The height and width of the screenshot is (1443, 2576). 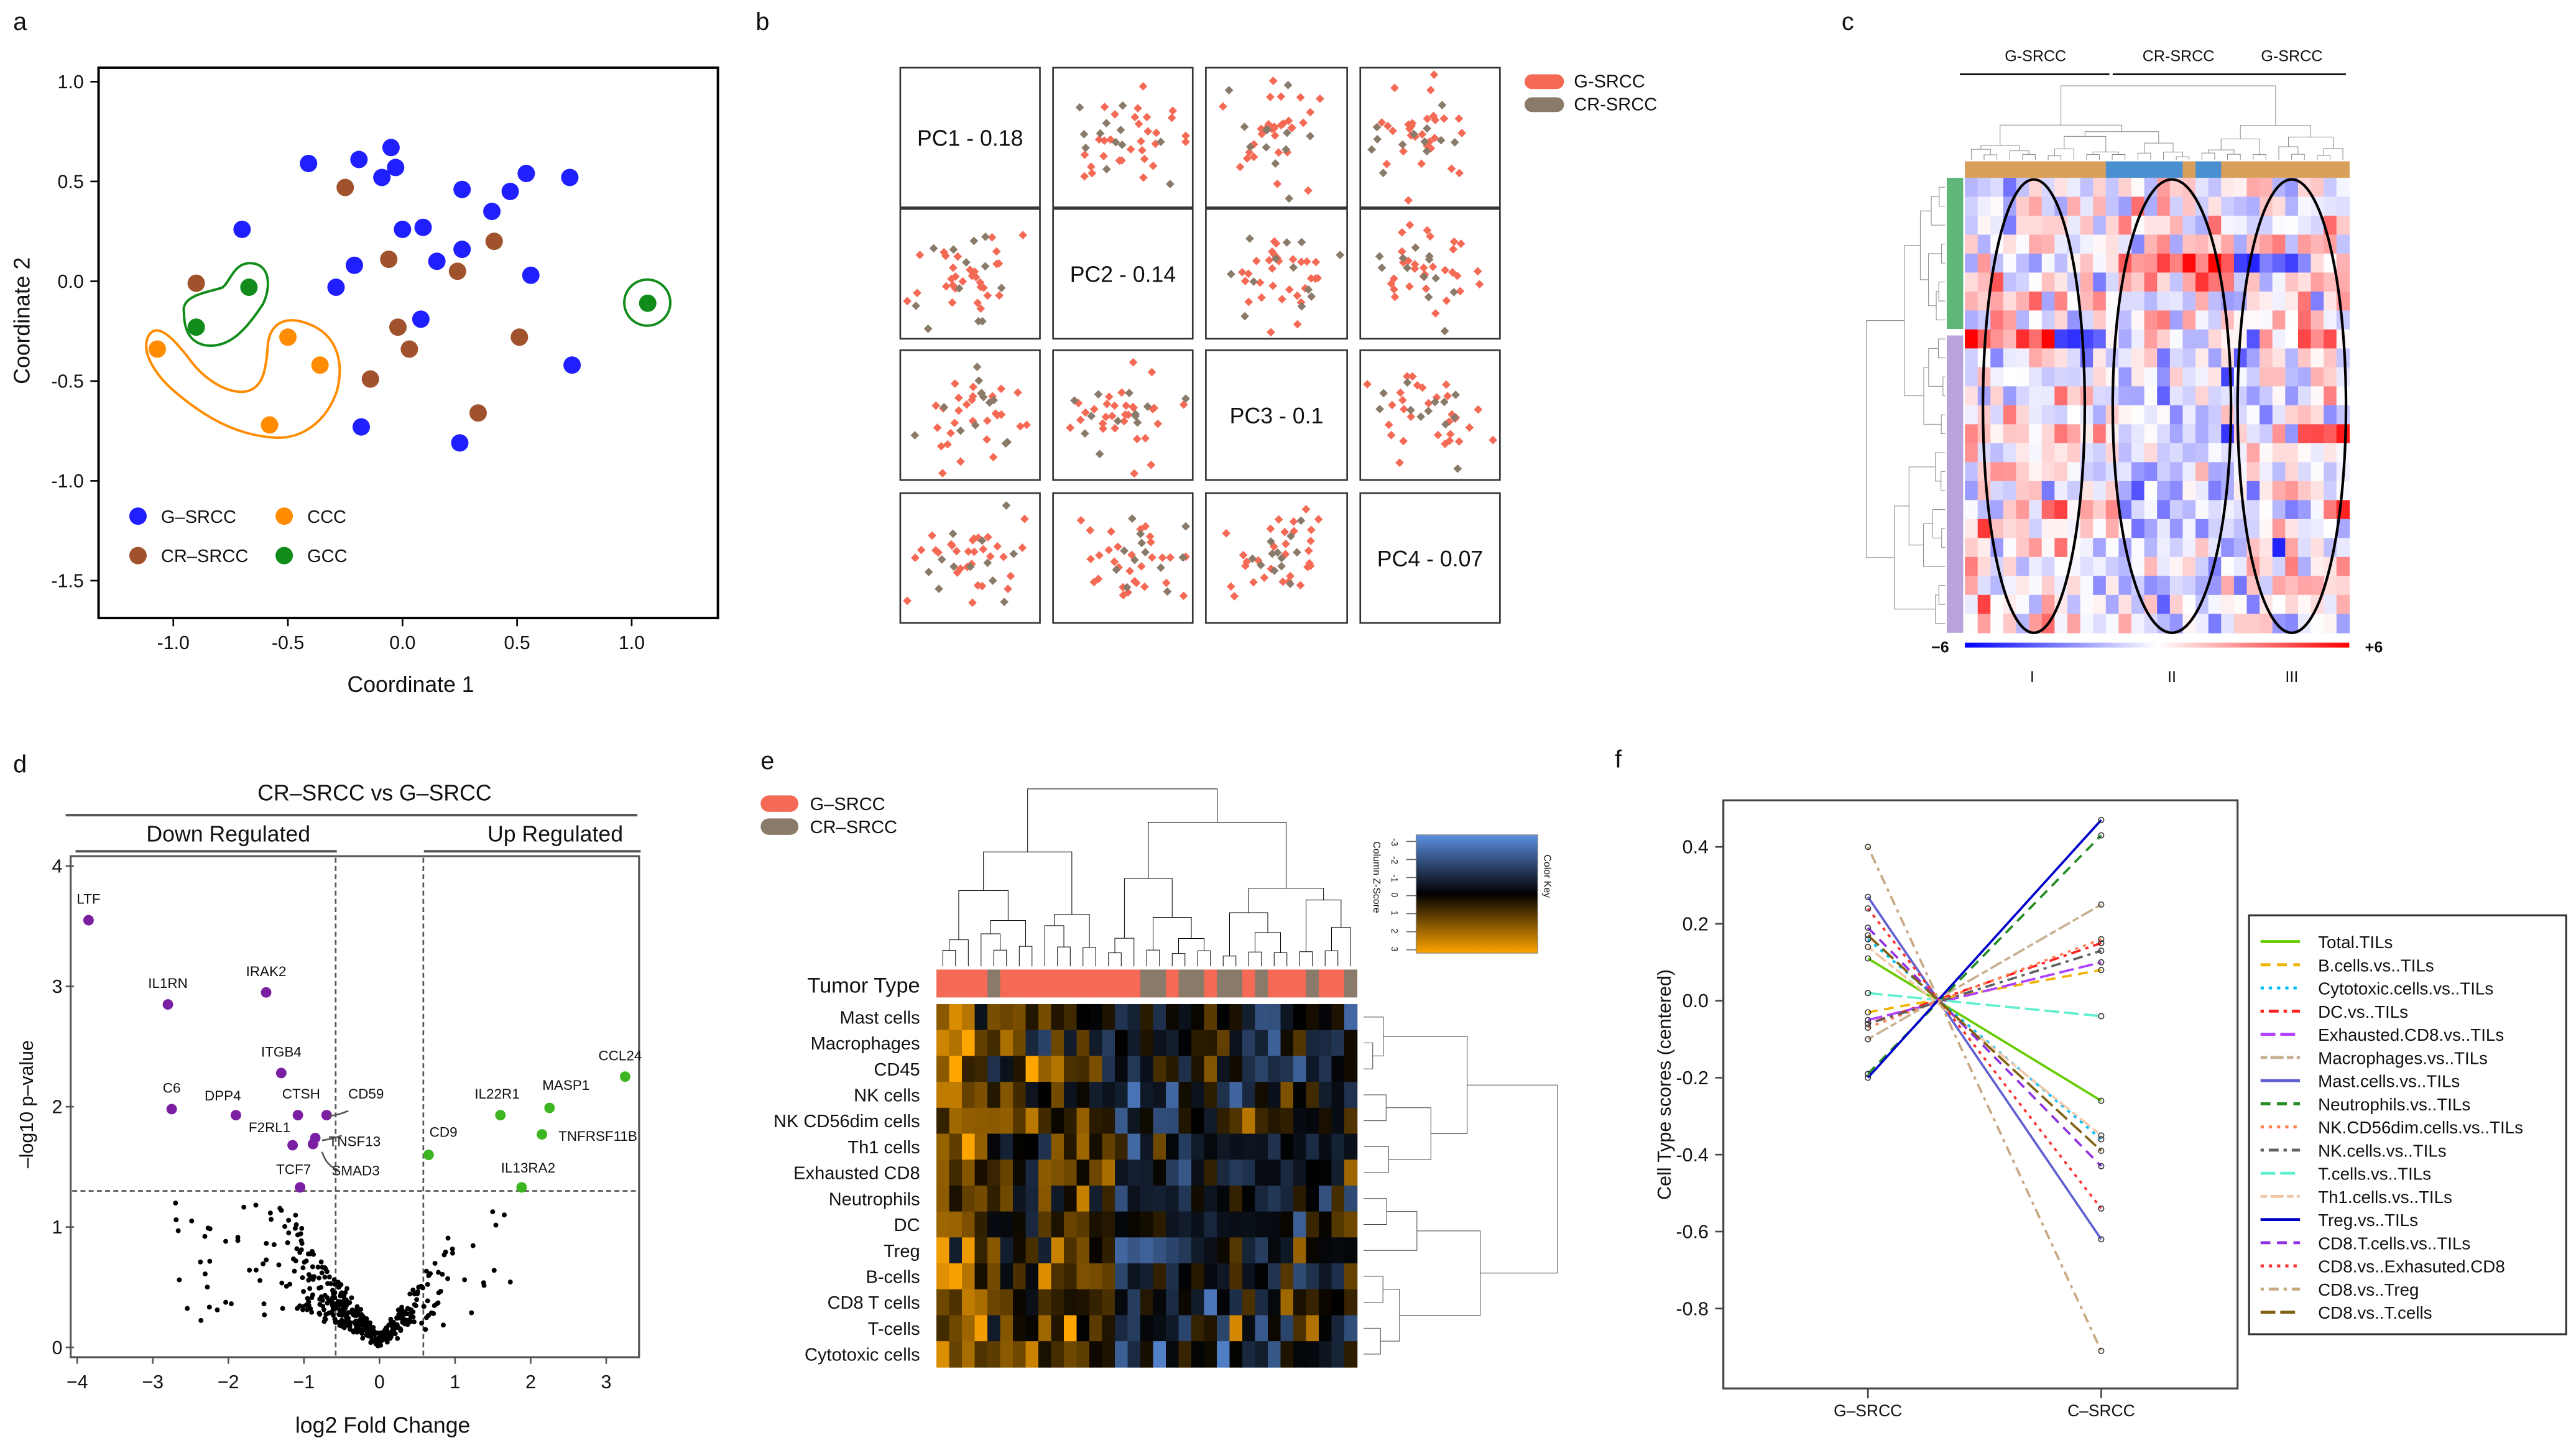 I want to click on diagonal-label: PC2 - 0.14, so click(x=1123, y=274).